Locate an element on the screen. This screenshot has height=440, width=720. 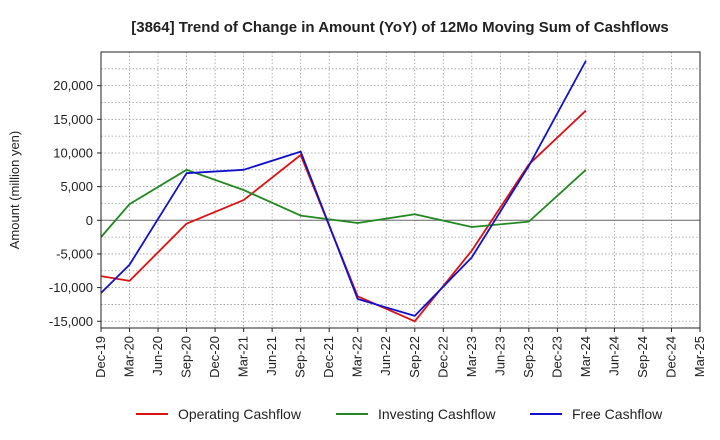
x-tick-label: Jun-24 is located at coordinates (613, 356).